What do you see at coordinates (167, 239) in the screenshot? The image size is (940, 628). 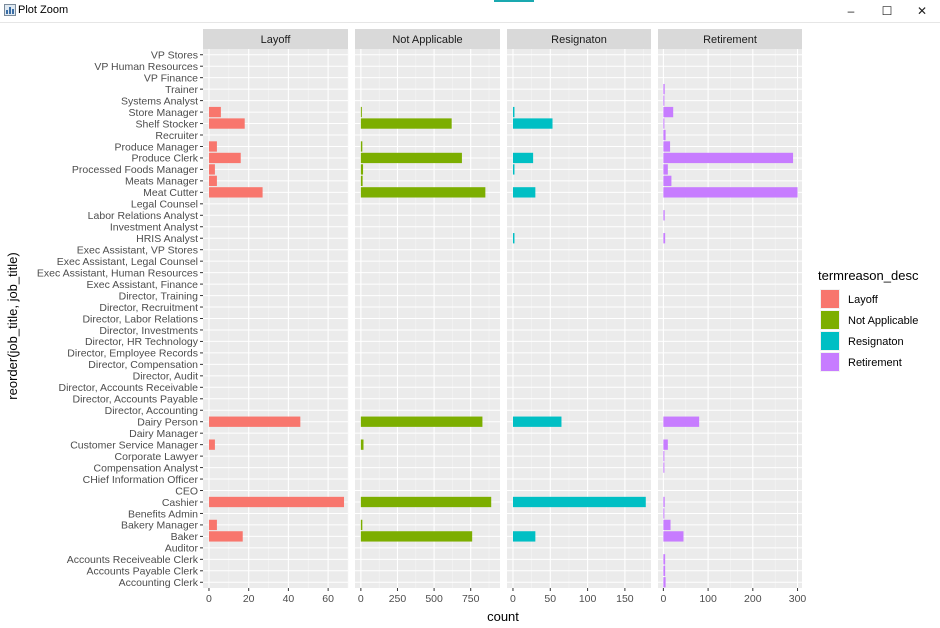 I see `y-tick-label: HRIS Analyst` at bounding box center [167, 239].